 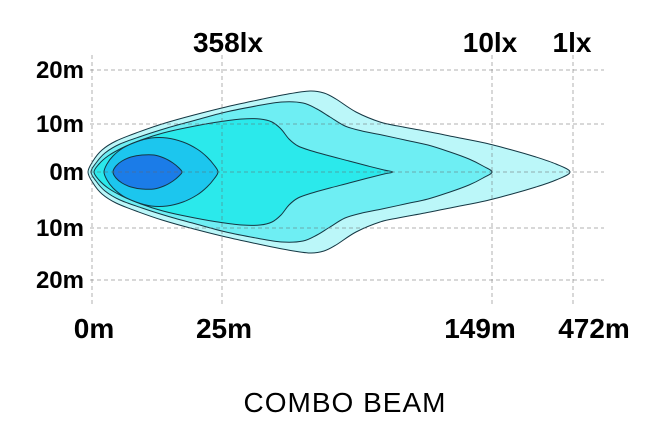 What do you see at coordinates (60, 70) in the screenshot?
I see `y-tick-20m-top: 20m` at bounding box center [60, 70].